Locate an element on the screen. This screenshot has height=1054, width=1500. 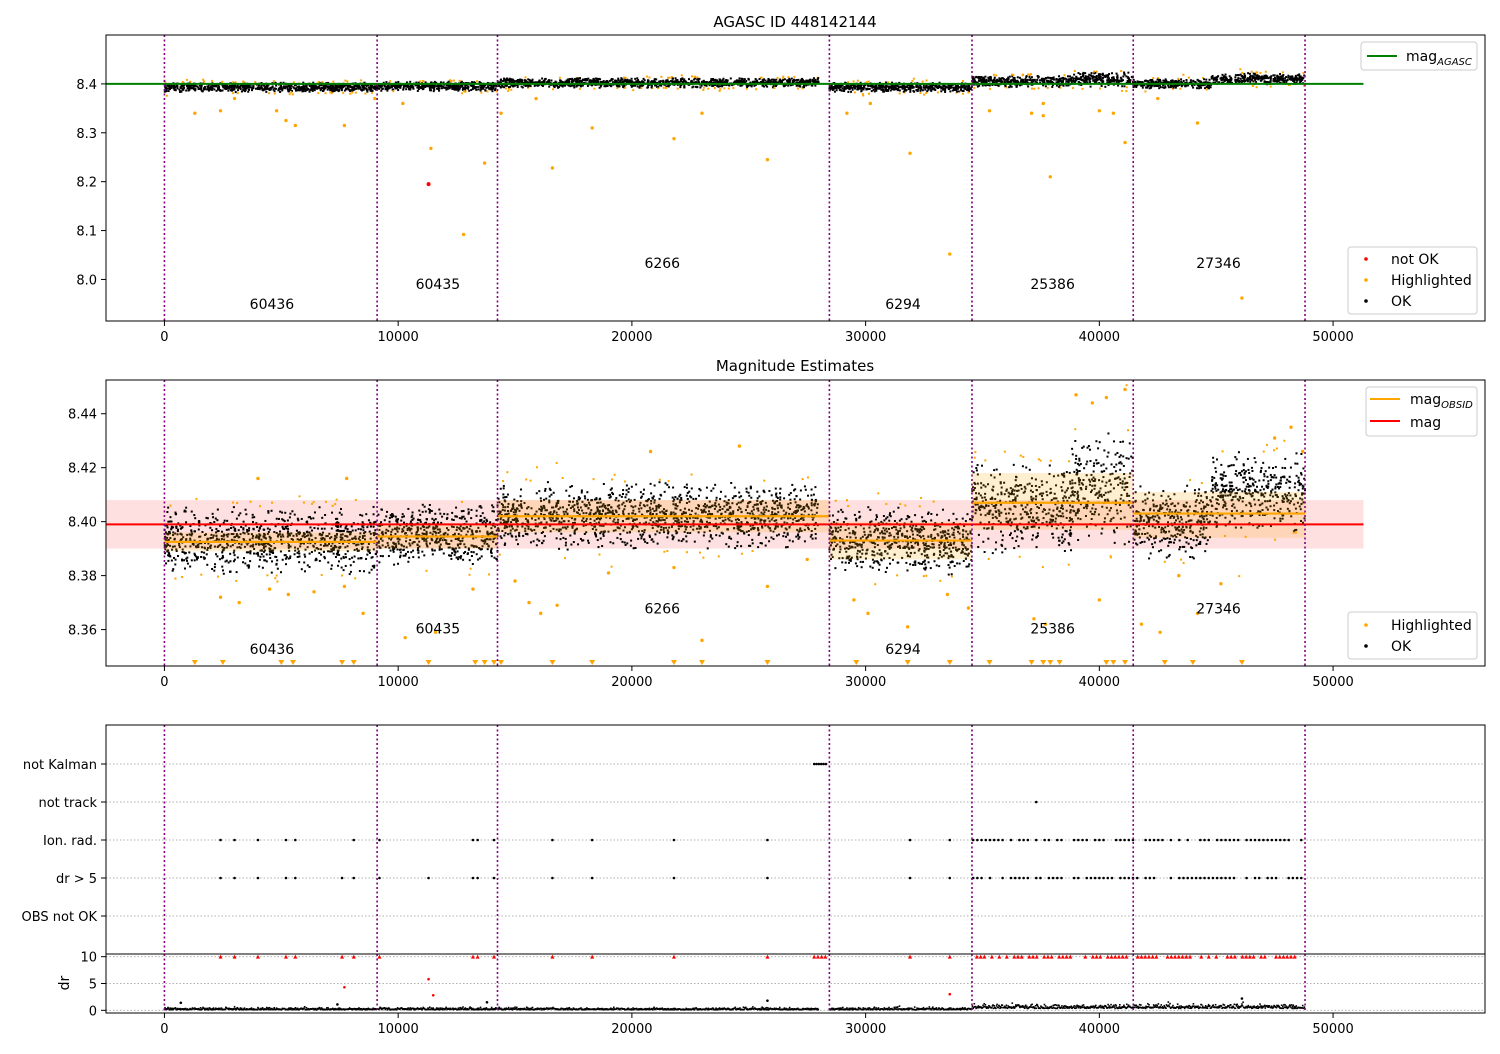
agasc-x-tick-label: 40000 is located at coordinates (1099, 337).